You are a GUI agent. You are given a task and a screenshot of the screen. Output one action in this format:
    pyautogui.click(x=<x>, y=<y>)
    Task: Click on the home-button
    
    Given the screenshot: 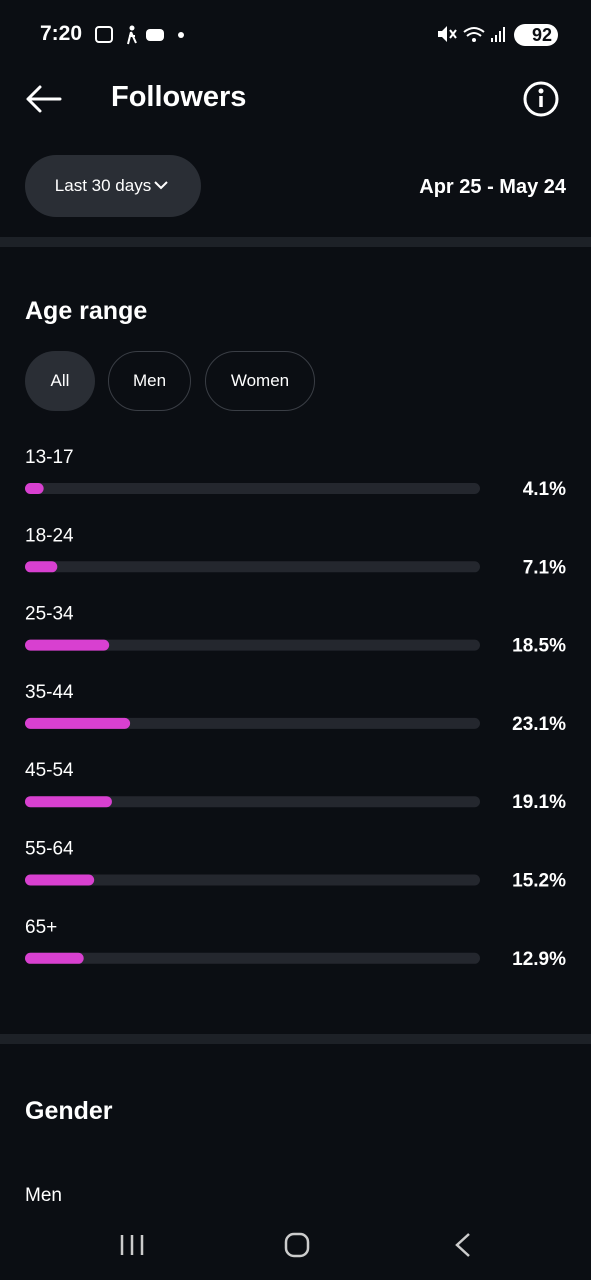 What is the action you would take?
    pyautogui.click(x=297, y=1245)
    